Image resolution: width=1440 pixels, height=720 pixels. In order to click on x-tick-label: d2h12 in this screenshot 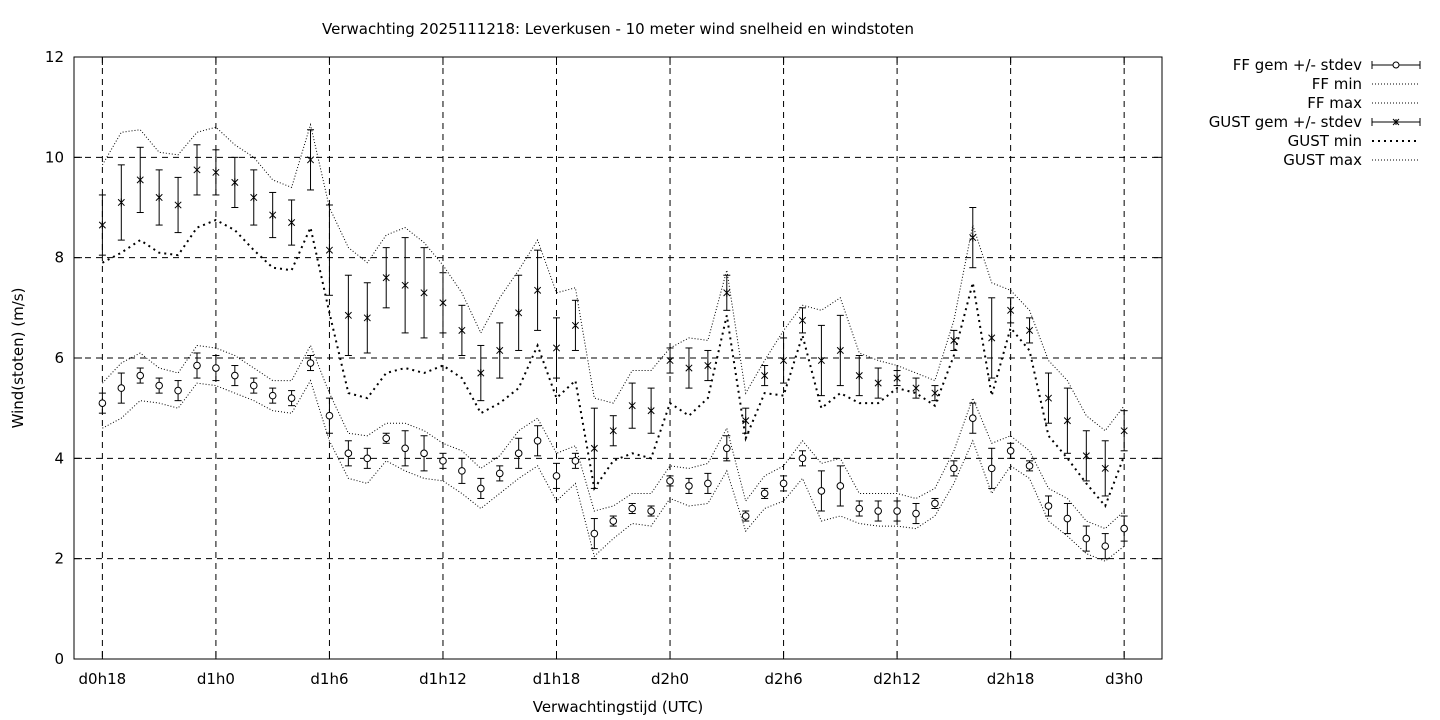, I will do `click(897, 679)`.